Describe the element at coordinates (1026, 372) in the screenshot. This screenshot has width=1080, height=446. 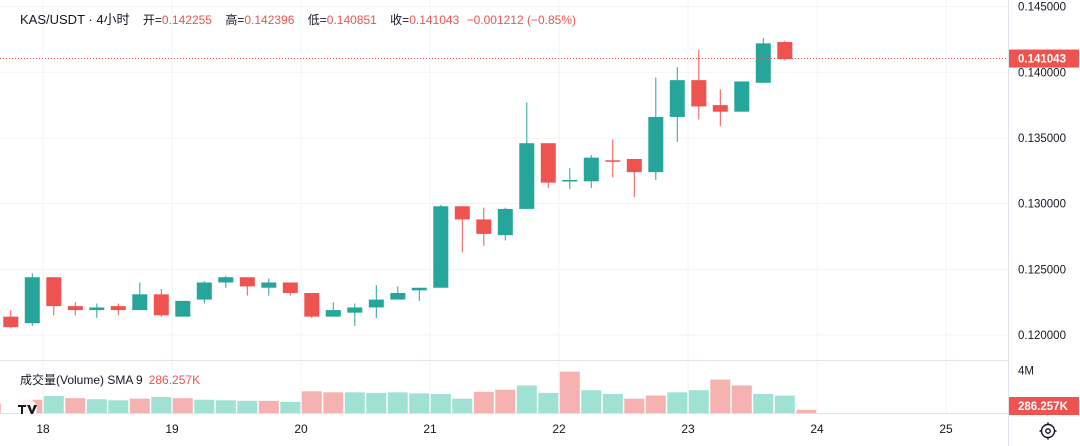
I see `volume-tick-label: 4M` at that location.